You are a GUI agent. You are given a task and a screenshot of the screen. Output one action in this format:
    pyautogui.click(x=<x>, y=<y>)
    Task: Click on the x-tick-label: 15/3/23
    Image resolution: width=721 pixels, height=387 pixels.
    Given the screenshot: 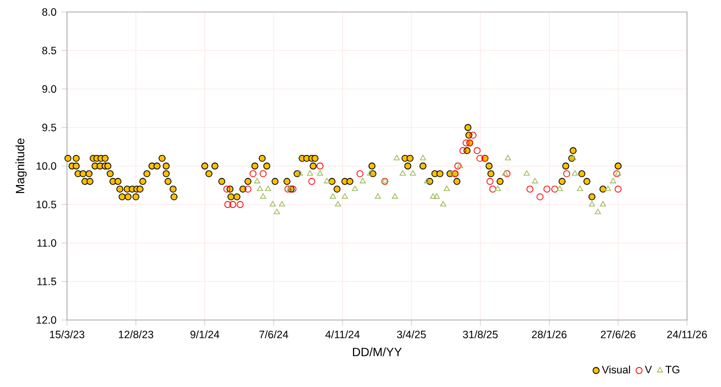 What is the action you would take?
    pyautogui.click(x=67, y=334)
    